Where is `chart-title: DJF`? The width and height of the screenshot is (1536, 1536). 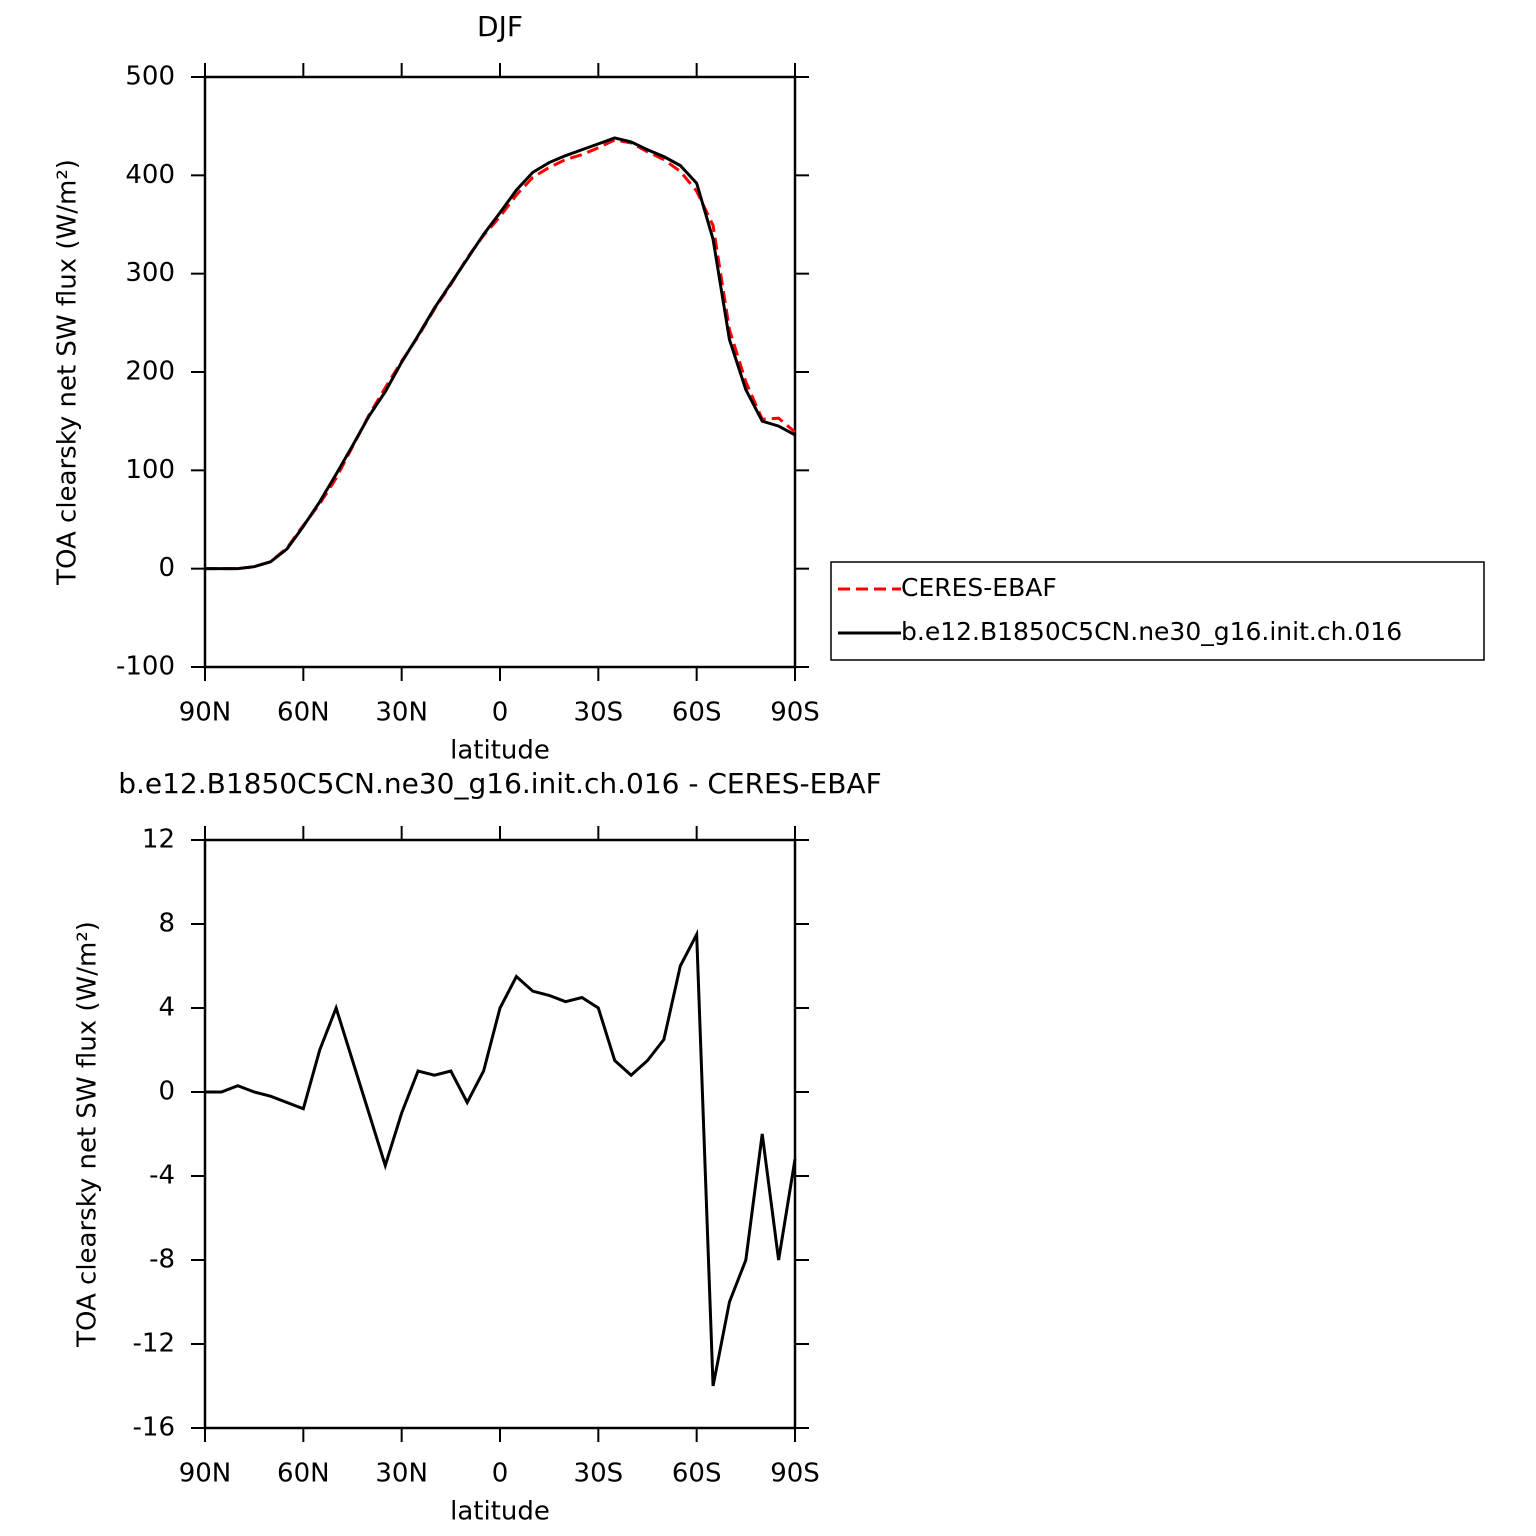 chart-title: DJF is located at coordinates (500, 26).